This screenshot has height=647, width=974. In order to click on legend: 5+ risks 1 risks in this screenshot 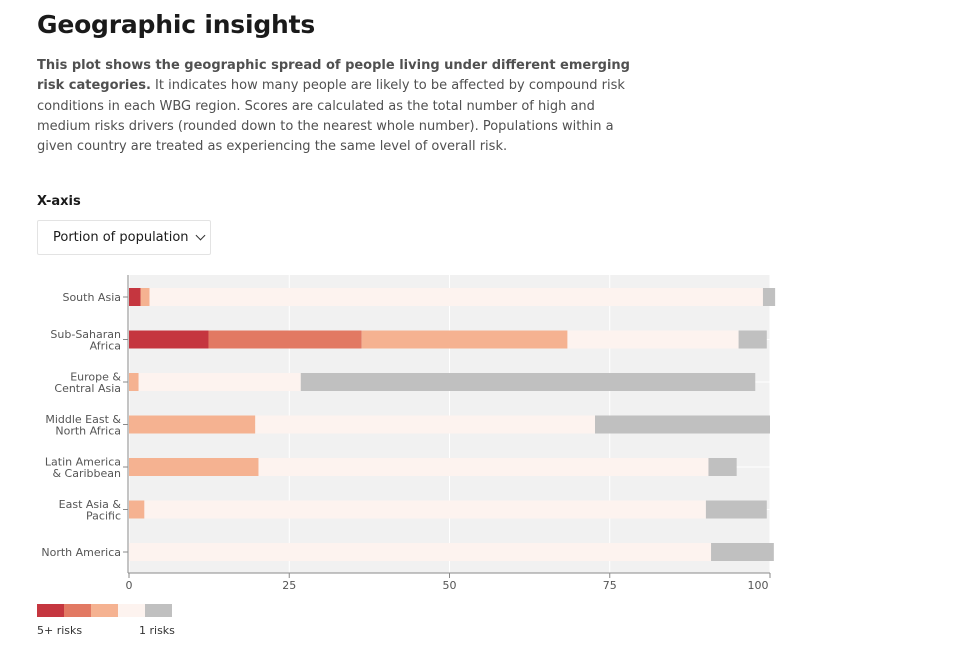, I will do `click(106, 620)`.